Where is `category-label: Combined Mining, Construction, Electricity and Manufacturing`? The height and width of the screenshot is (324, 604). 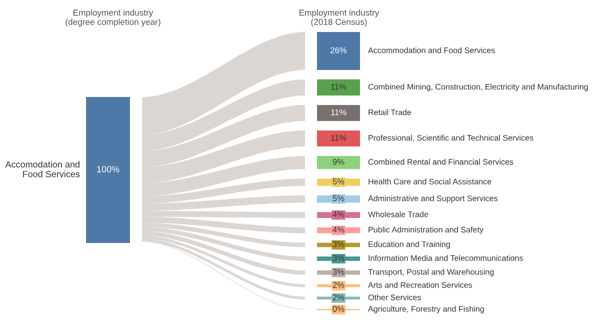
category-label: Combined Mining, Construction, Electricity and Manufacturing is located at coordinates (478, 88).